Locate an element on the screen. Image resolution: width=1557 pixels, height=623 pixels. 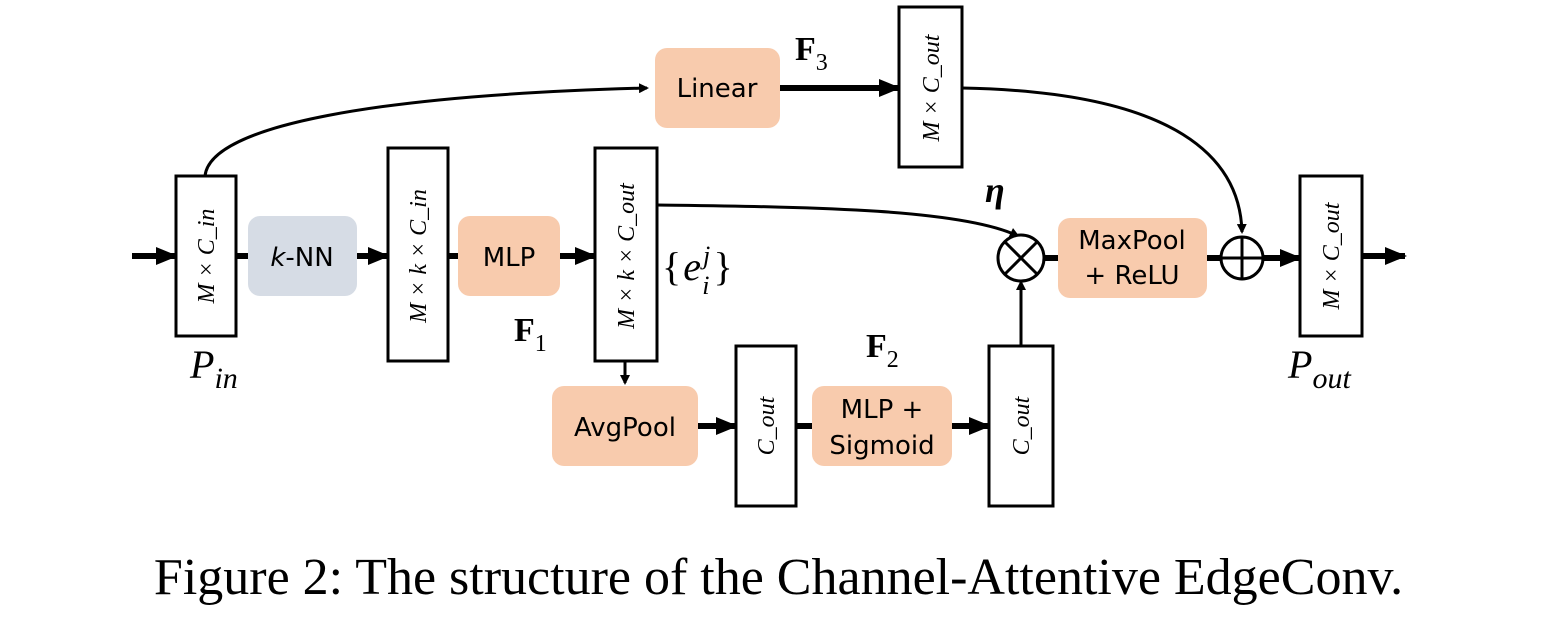
block-mlp-sigmoid-line1: MLP + is located at coordinates (882, 410).